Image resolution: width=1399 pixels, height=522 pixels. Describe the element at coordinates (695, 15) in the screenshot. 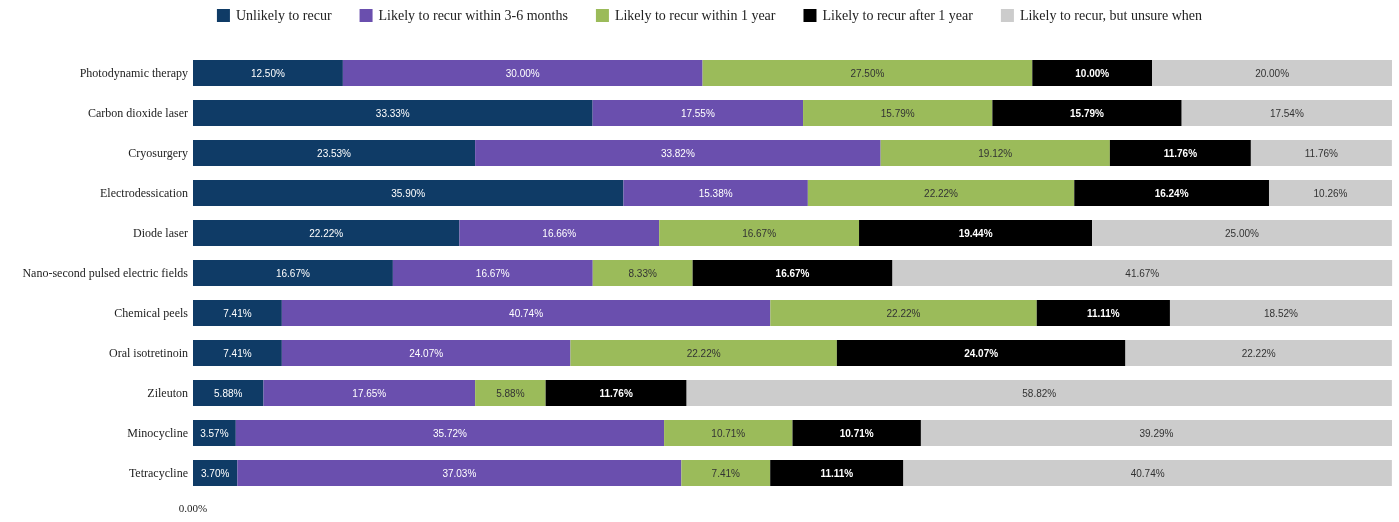

I see `legend-label: Likely to recur within 1 year` at that location.